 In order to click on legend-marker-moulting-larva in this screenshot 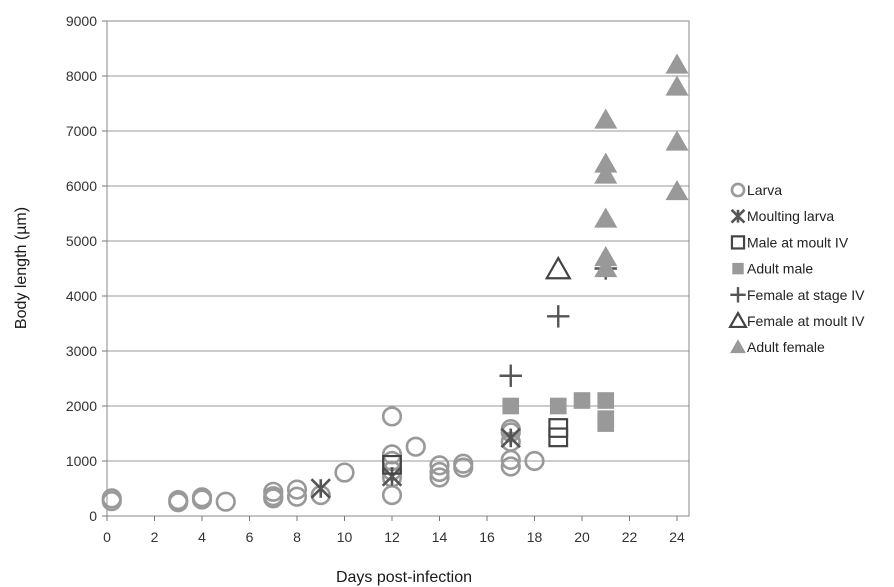, I will do `click(738, 216)`.